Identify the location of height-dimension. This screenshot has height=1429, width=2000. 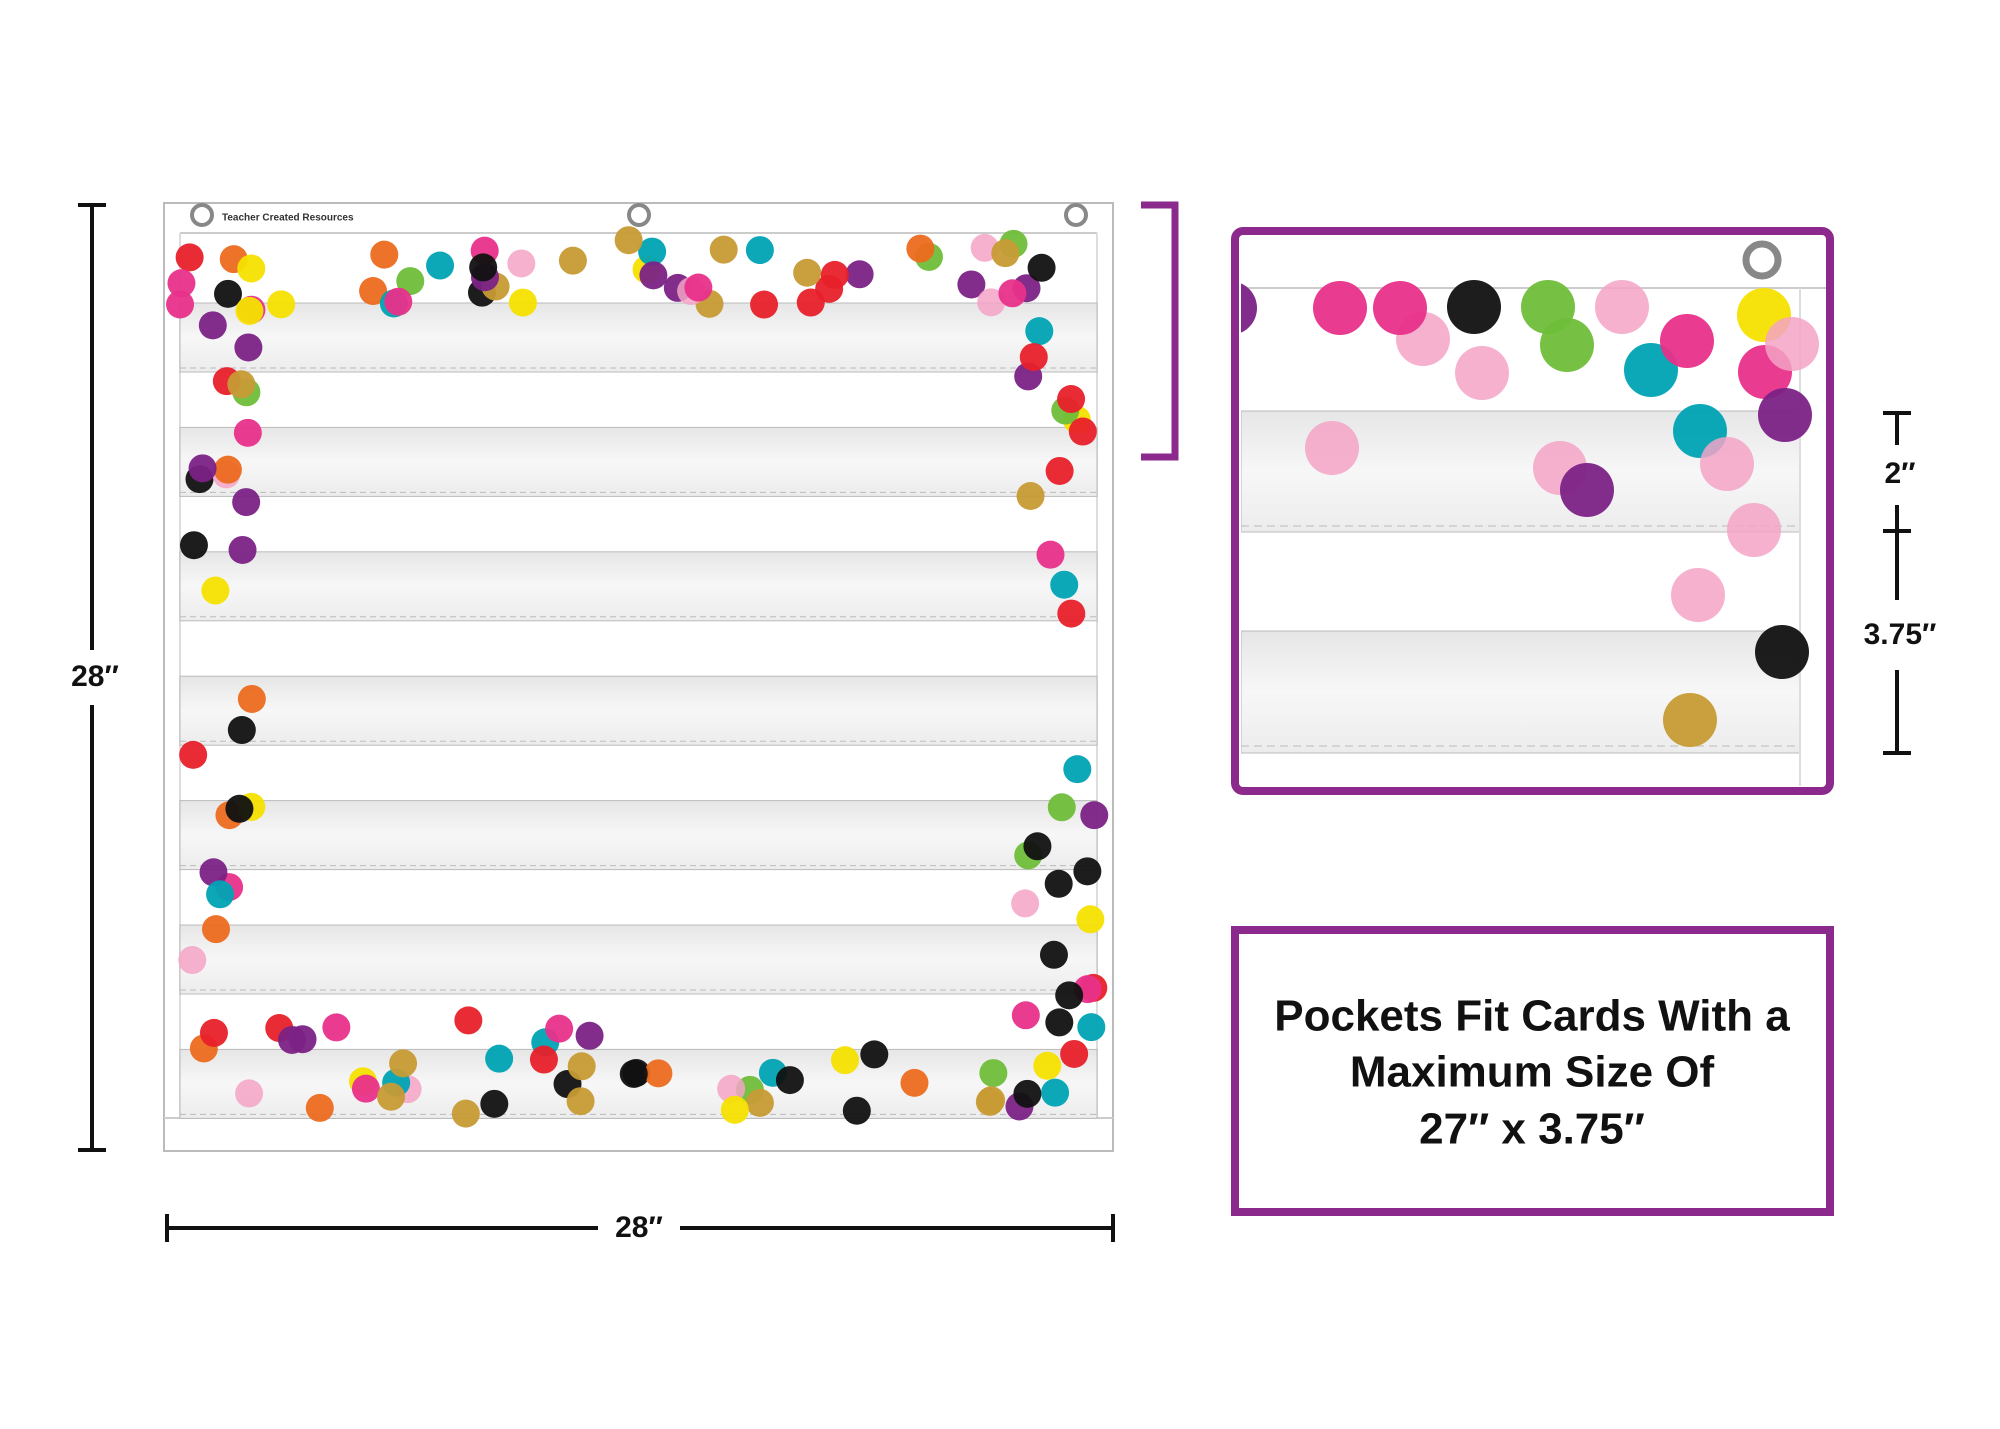
(92, 677).